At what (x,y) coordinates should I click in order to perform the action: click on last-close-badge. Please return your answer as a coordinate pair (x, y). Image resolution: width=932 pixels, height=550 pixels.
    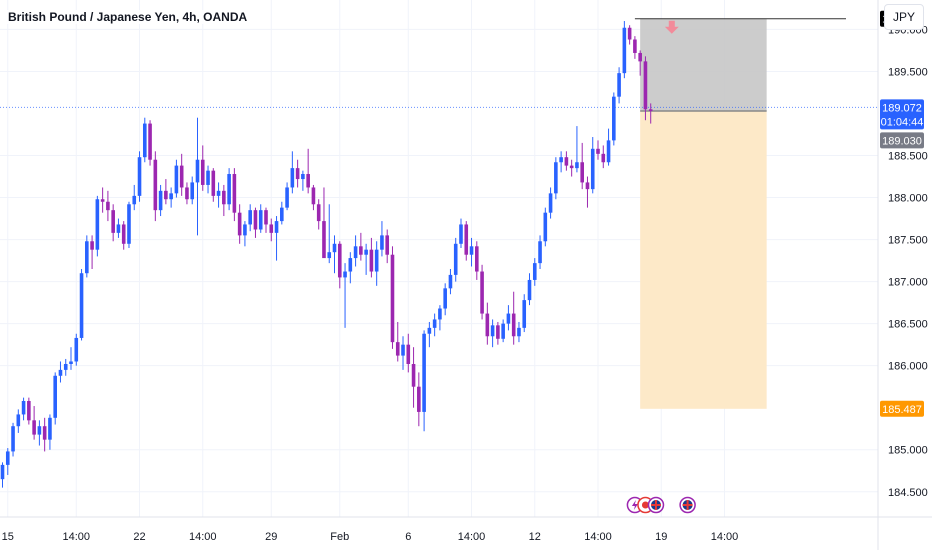
    Looking at the image, I should click on (902, 140).